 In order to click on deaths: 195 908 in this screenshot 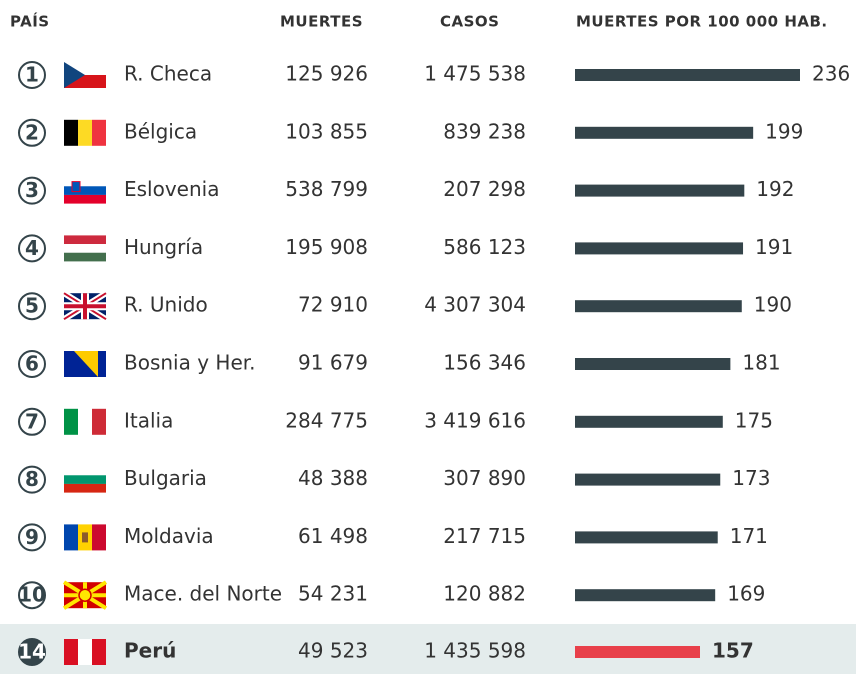, I will do `click(326, 247)`.